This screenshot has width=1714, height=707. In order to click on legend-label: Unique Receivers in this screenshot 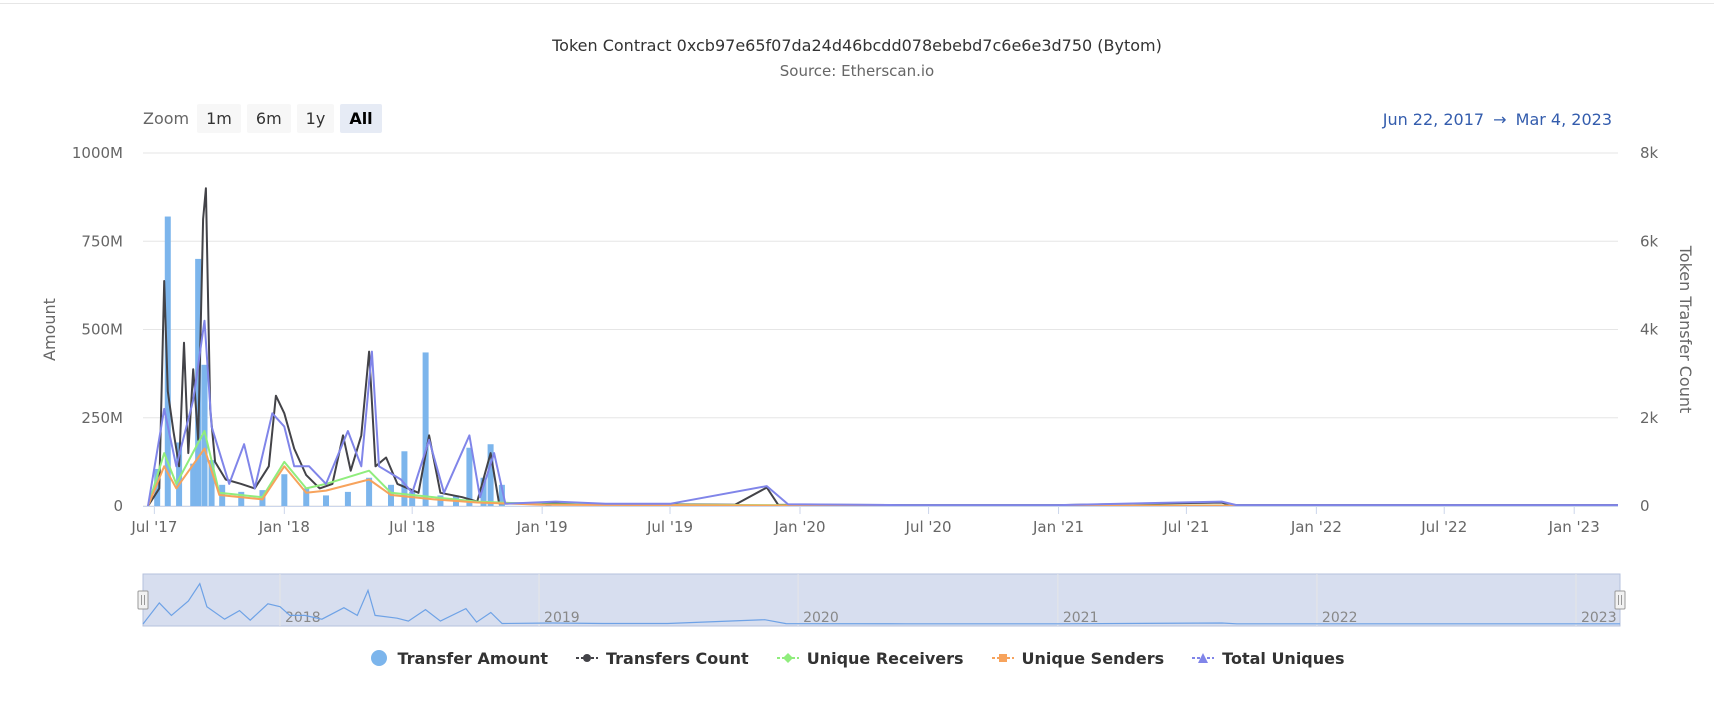, I will do `click(885, 658)`.